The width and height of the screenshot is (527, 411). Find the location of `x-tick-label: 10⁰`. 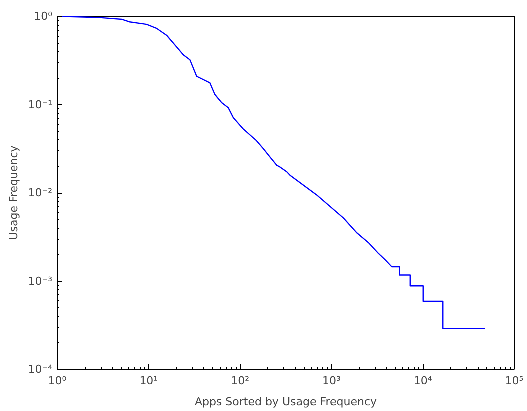

x-tick-label: 10⁰ is located at coordinates (58, 381).